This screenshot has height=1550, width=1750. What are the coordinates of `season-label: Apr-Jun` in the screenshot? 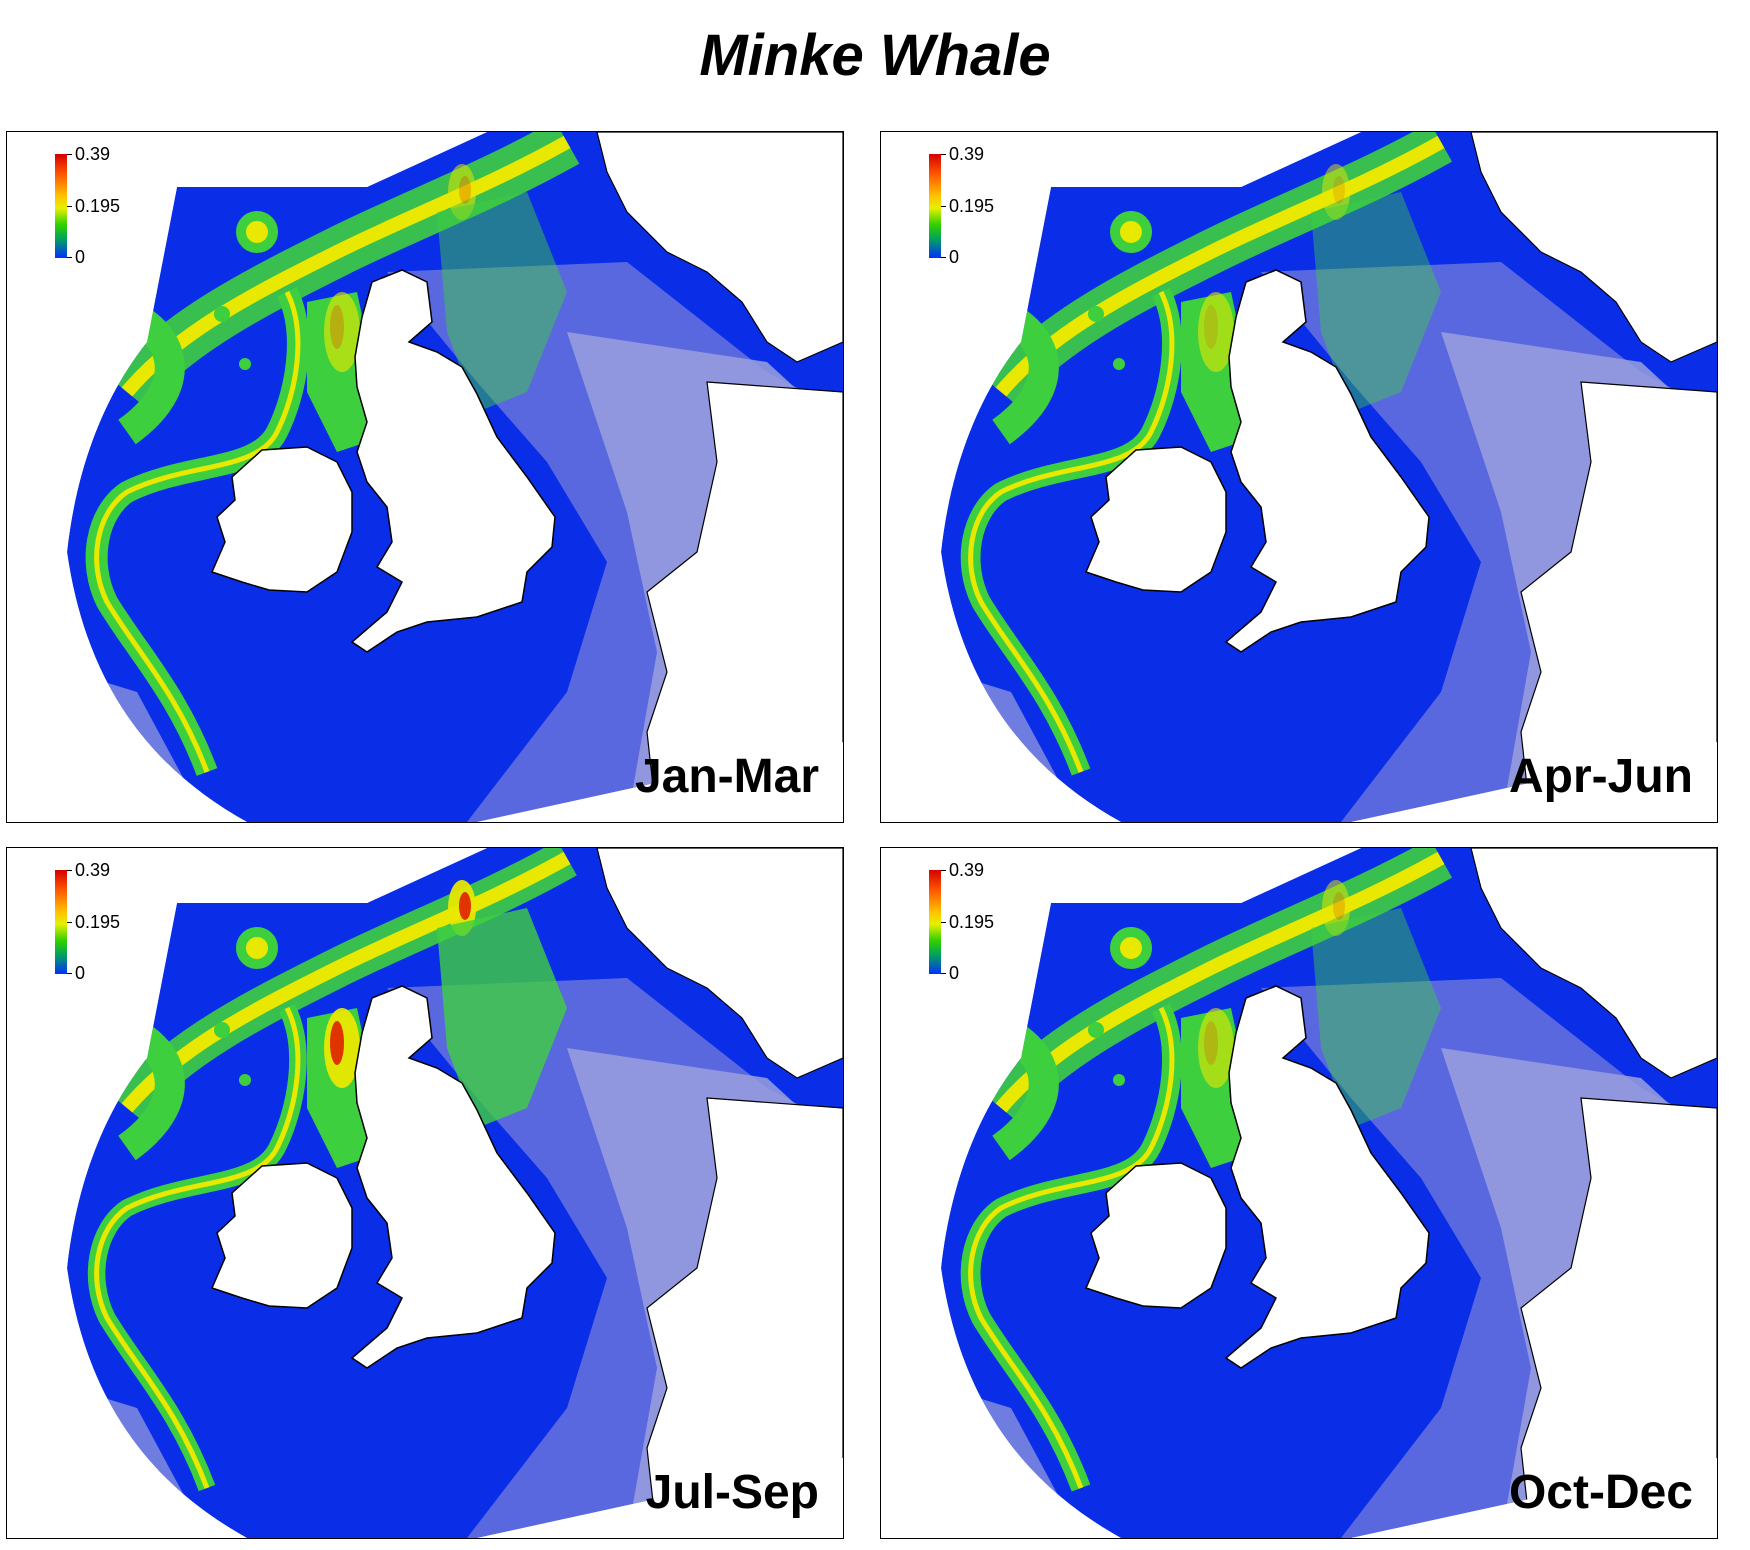 It's located at (1601, 776).